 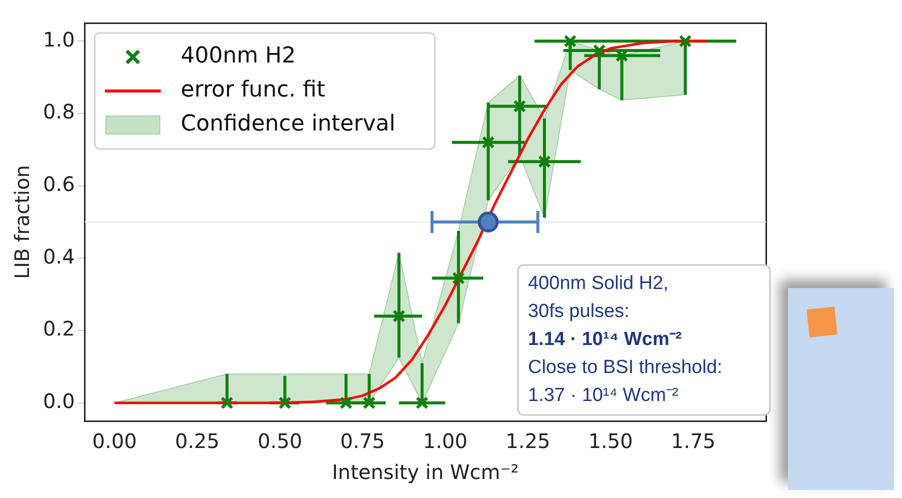 I want to click on annotation: 400nm Solid H2,, so click(x=598, y=283).